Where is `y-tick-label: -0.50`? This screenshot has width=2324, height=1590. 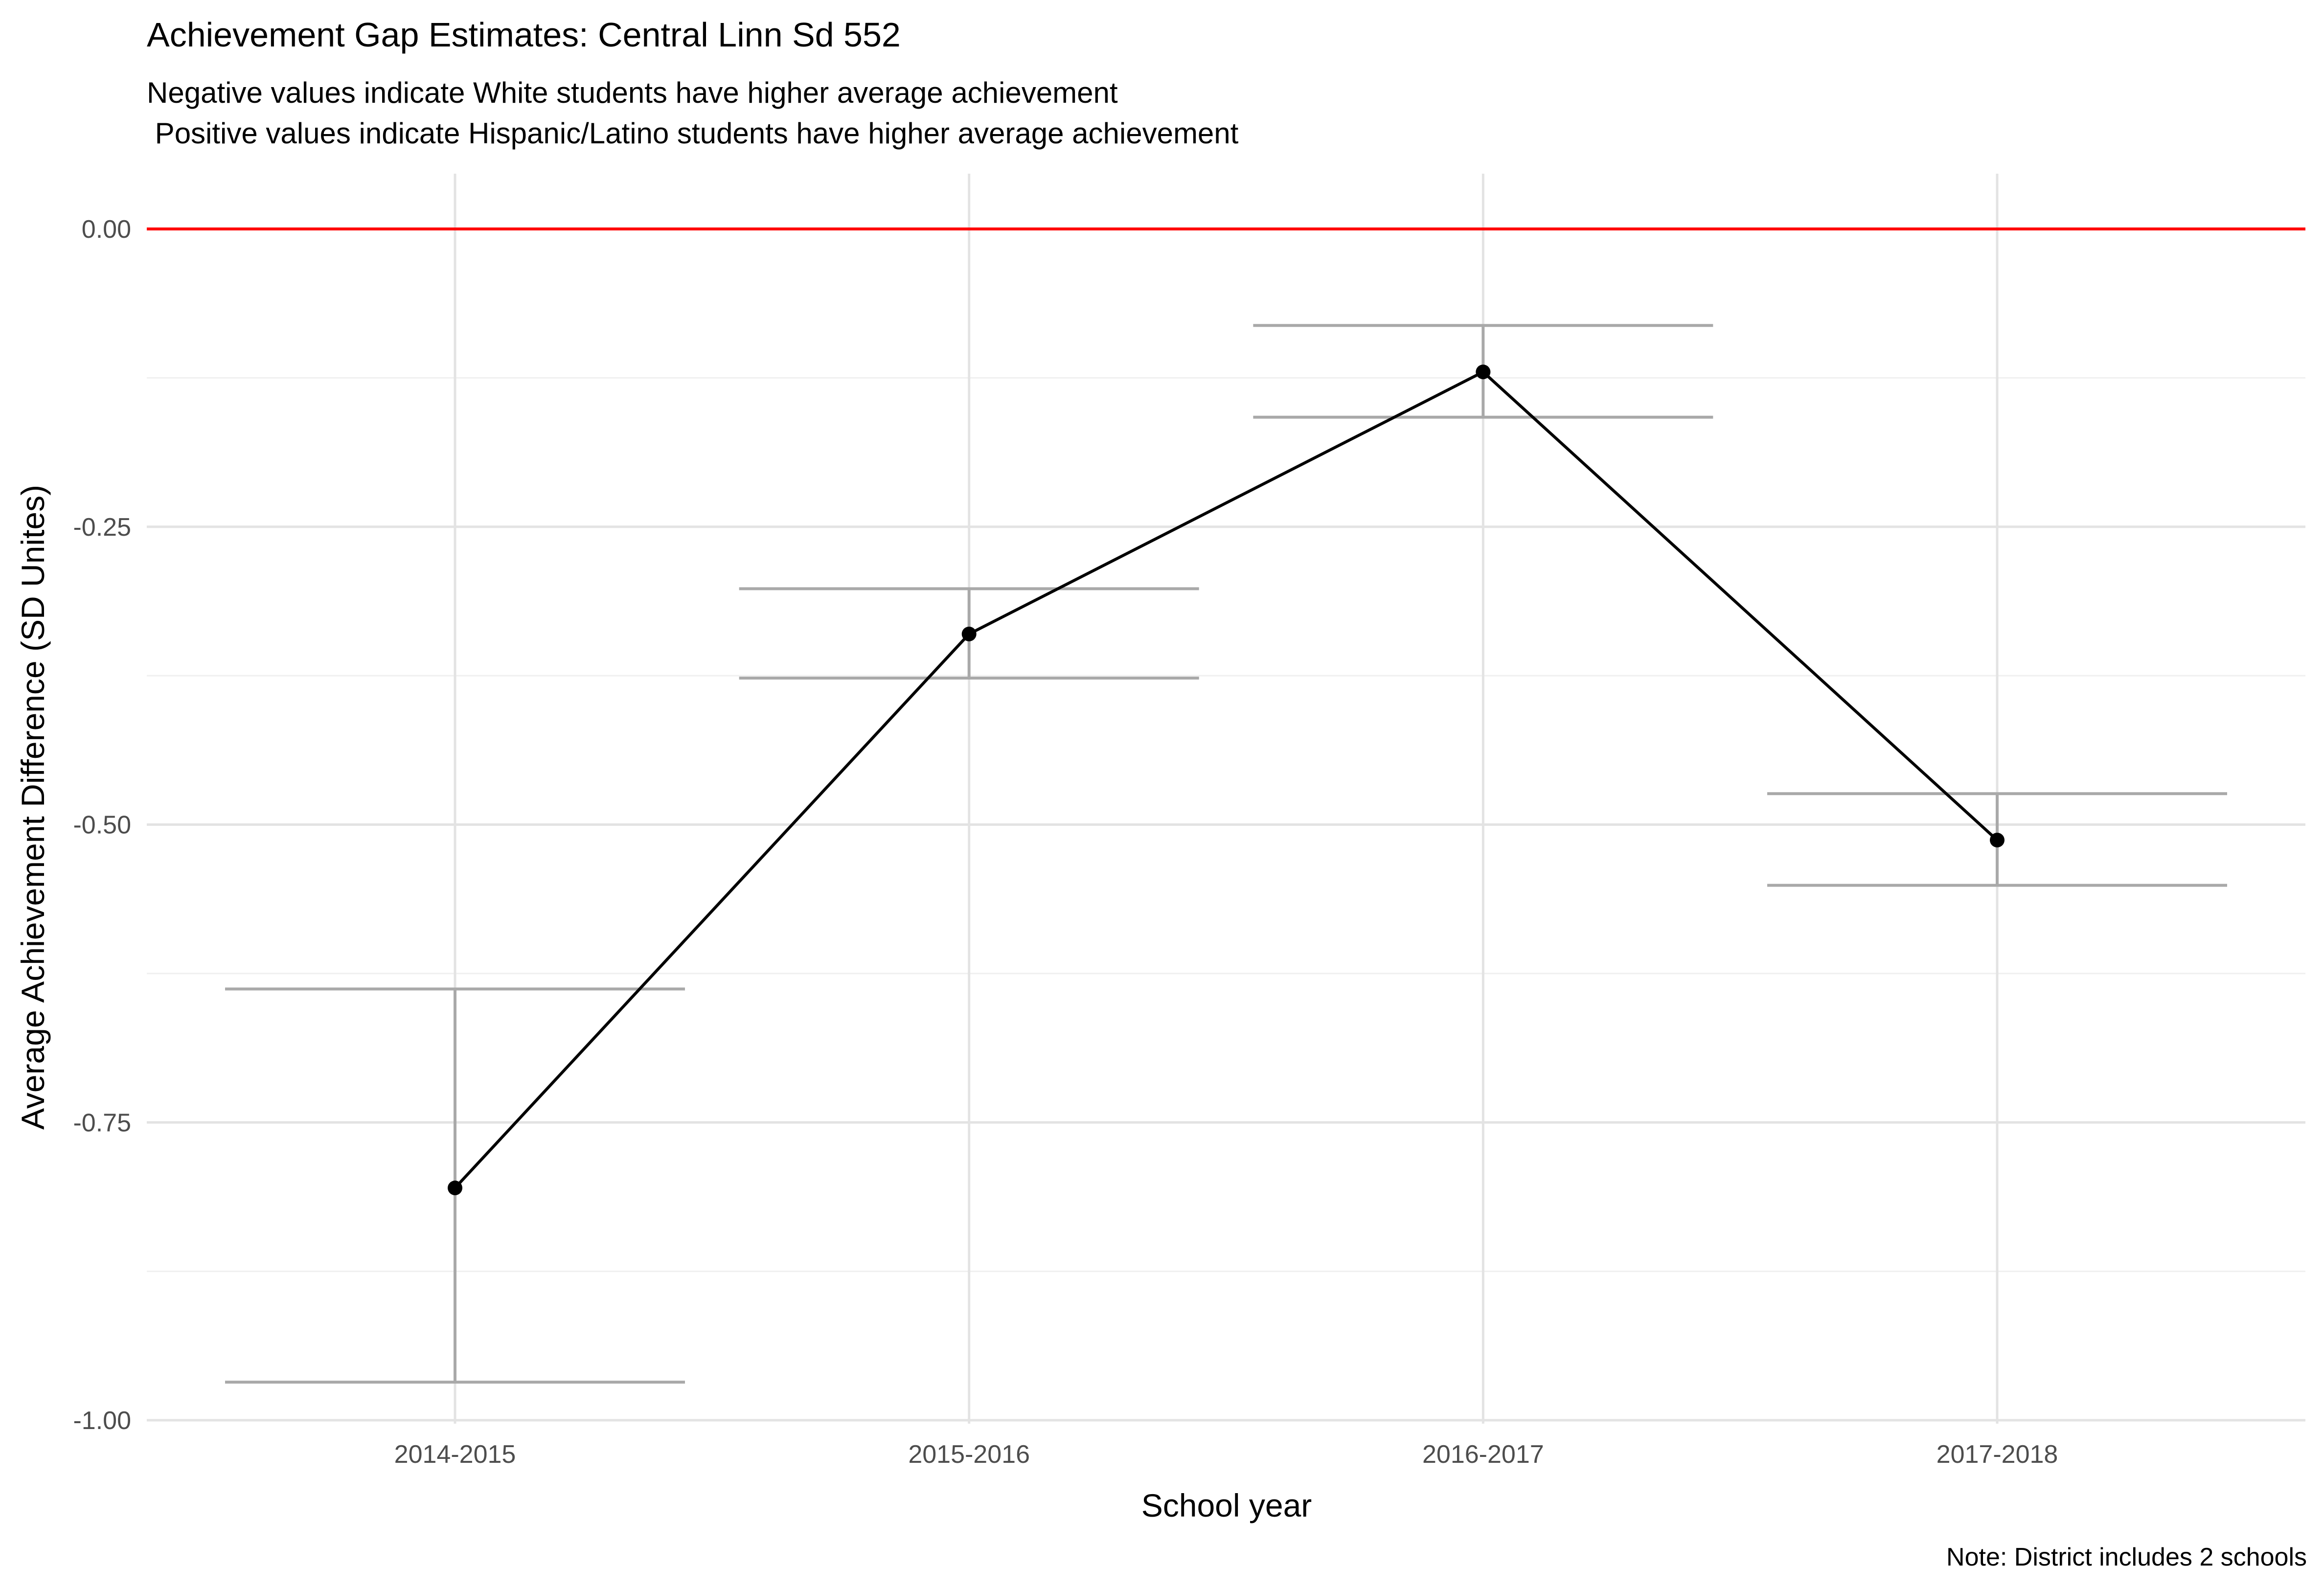 y-tick-label: -0.50 is located at coordinates (102, 826).